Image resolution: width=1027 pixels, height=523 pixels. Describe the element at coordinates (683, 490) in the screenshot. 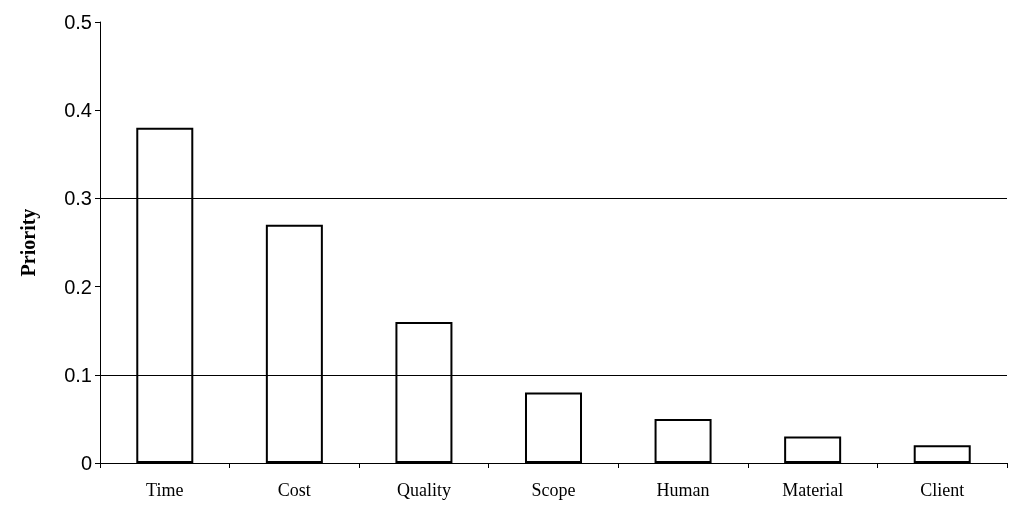

I see `x-tick-label: Human` at that location.